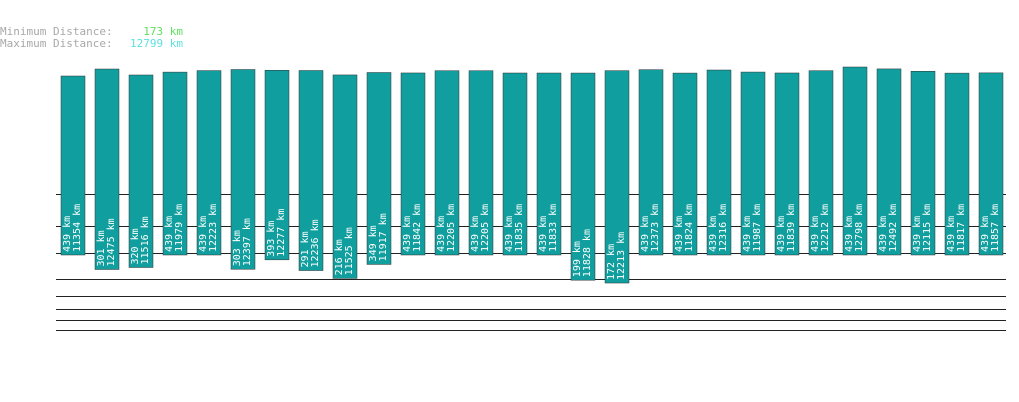 The height and width of the screenshot is (402, 1019). What do you see at coordinates (281, 233) in the screenshot?
I see `max-label: 12277 km` at bounding box center [281, 233].